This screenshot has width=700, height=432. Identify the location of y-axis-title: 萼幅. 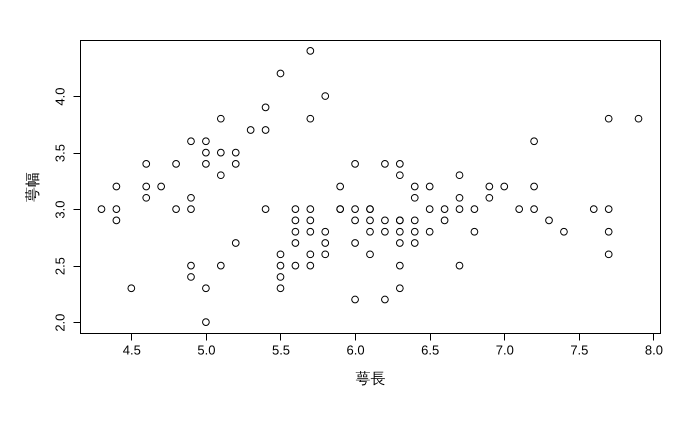
(33, 187).